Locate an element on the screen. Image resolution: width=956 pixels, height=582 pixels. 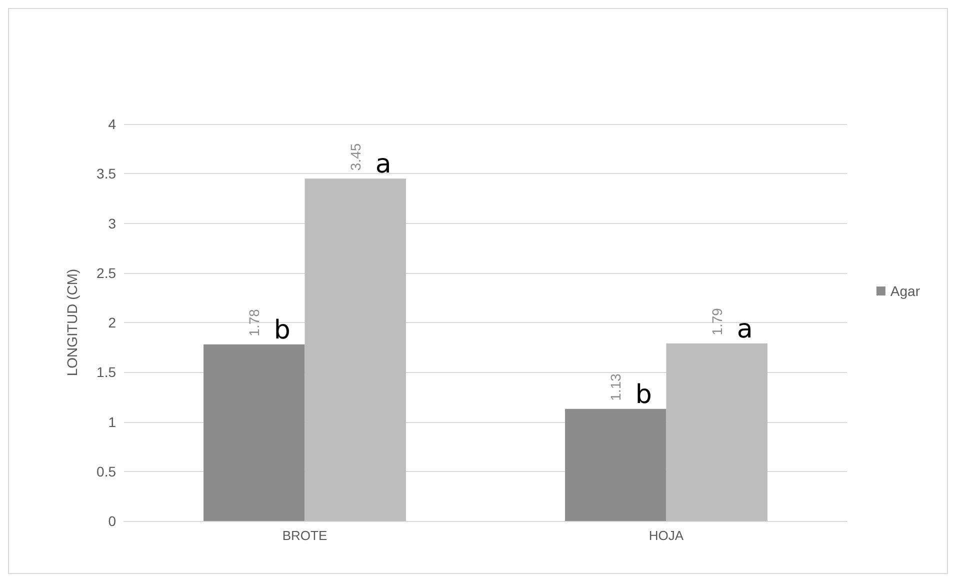
x-tick-label: BROTE is located at coordinates (305, 535).